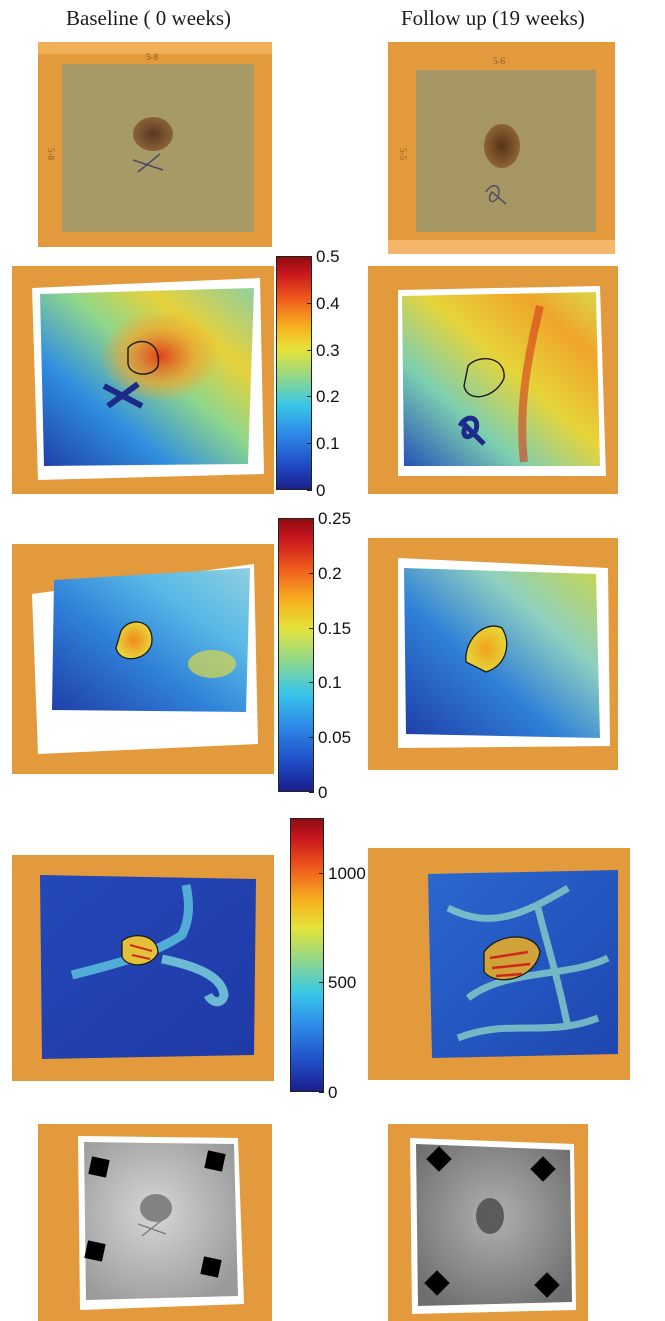 This screenshot has height=1321, width=665. Describe the element at coordinates (328, 303) in the screenshot. I see `colorbar-tick-label: 0.4` at that location.